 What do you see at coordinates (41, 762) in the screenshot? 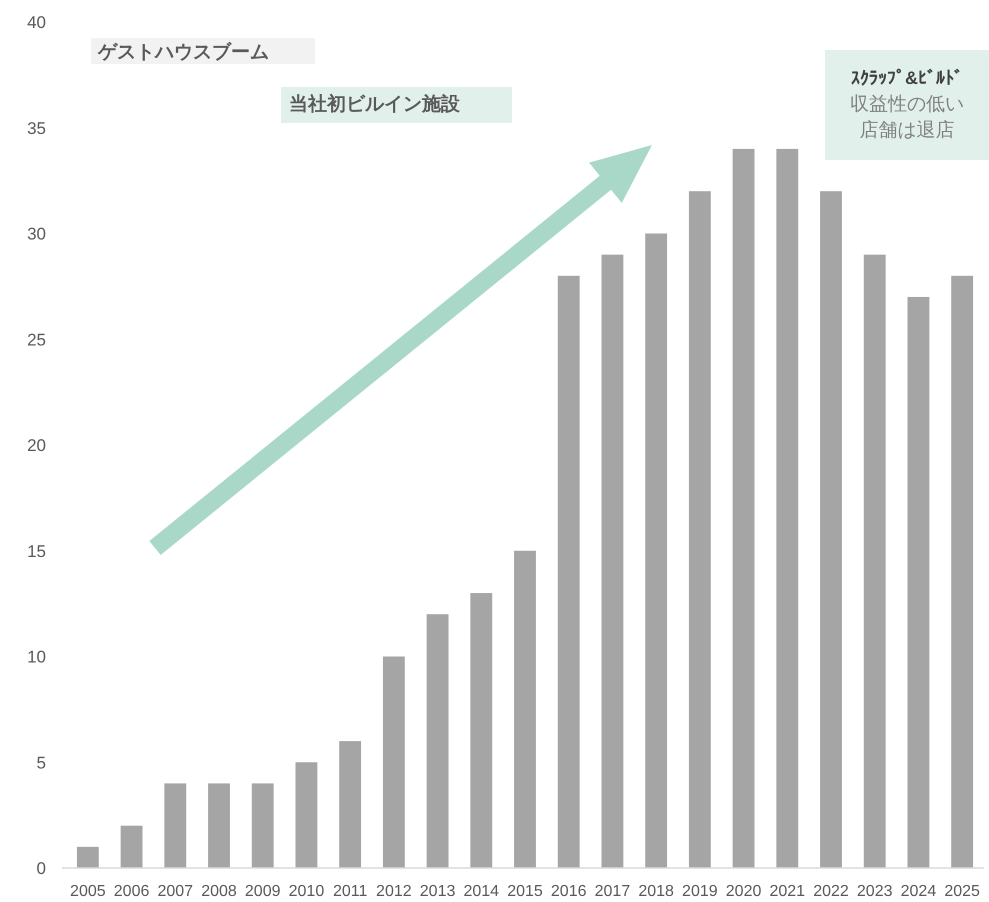
I see `y-tick-label: 5` at bounding box center [41, 762].